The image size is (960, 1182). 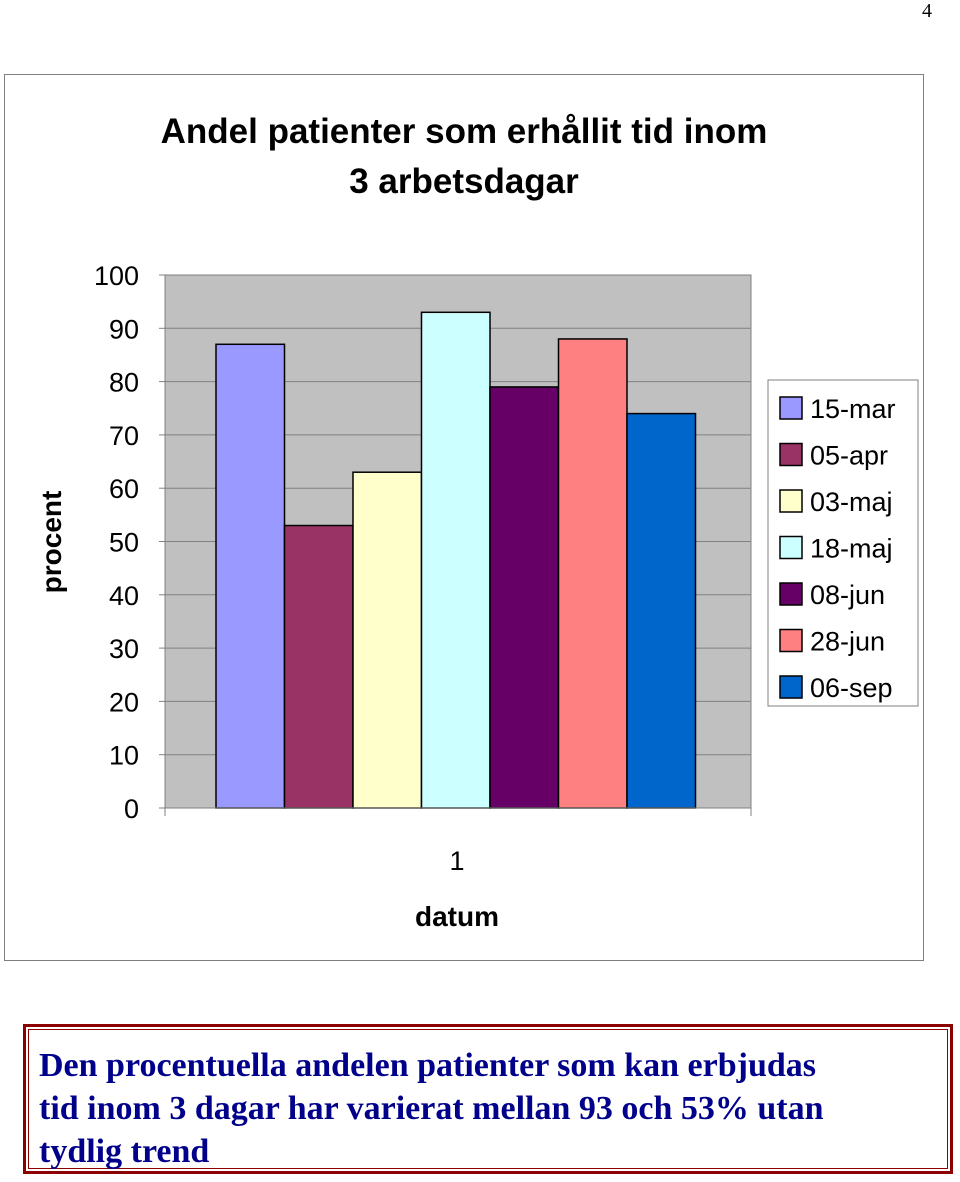 What do you see at coordinates (464, 131) in the screenshot?
I see `chart-title-line1: Andel patienter som erhållit tid inom` at bounding box center [464, 131].